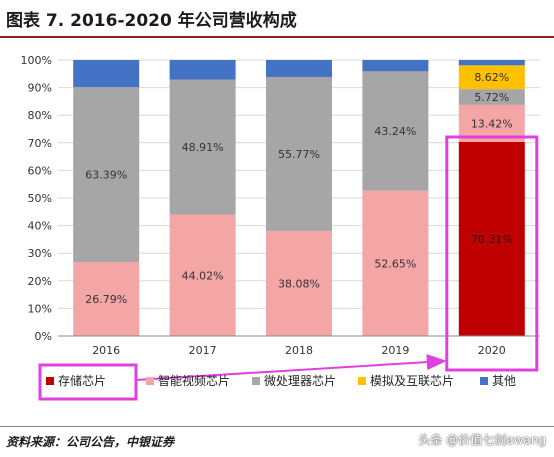  What do you see at coordinates (362, 381) in the screenshot?
I see `legend-swatch-analog` at bounding box center [362, 381].